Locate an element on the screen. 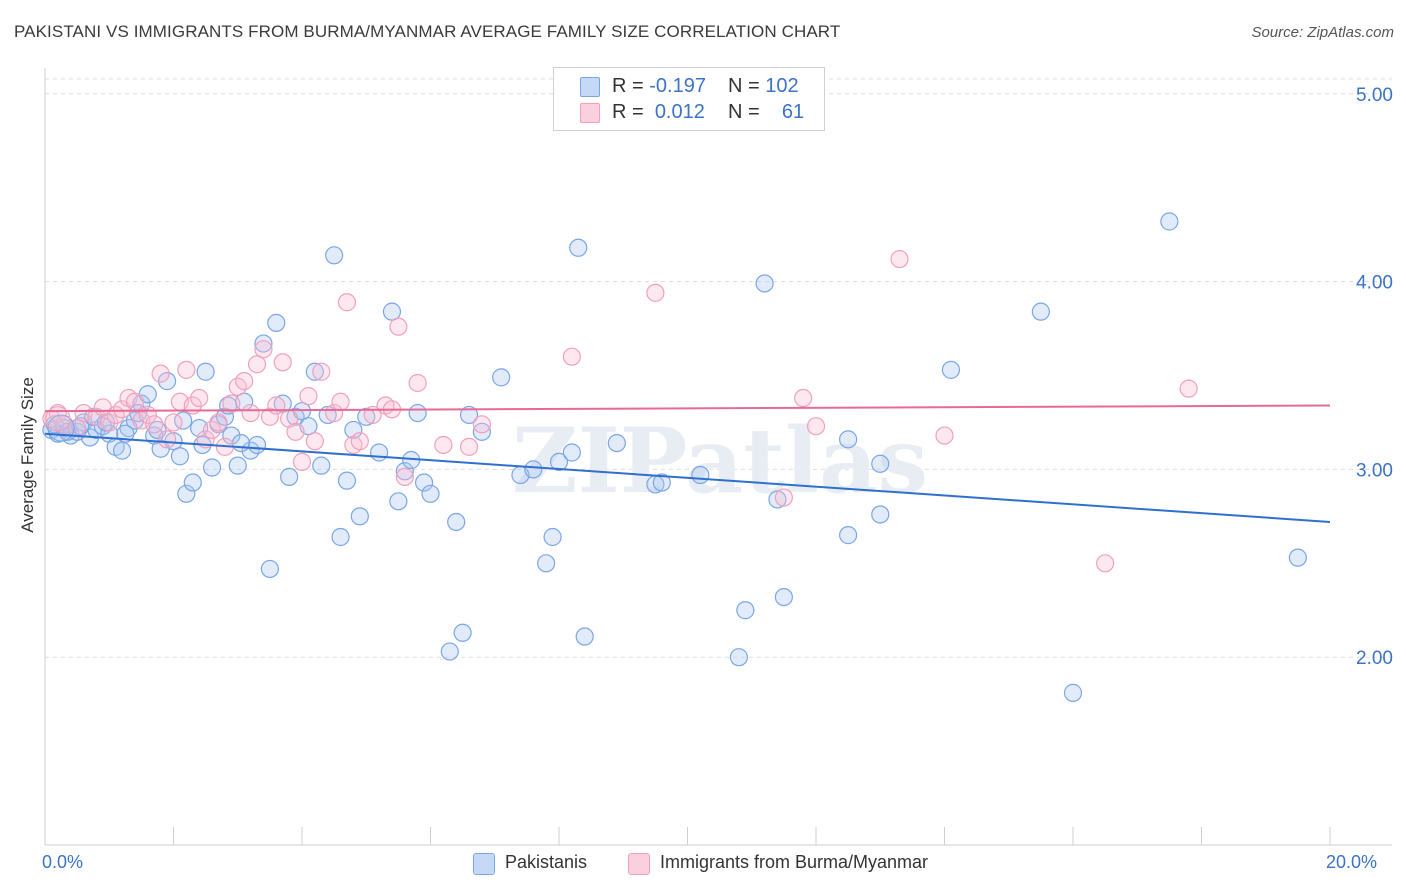 The height and width of the screenshot is (892, 1406). y-tick-label: 2.00 is located at coordinates (1374, 658).